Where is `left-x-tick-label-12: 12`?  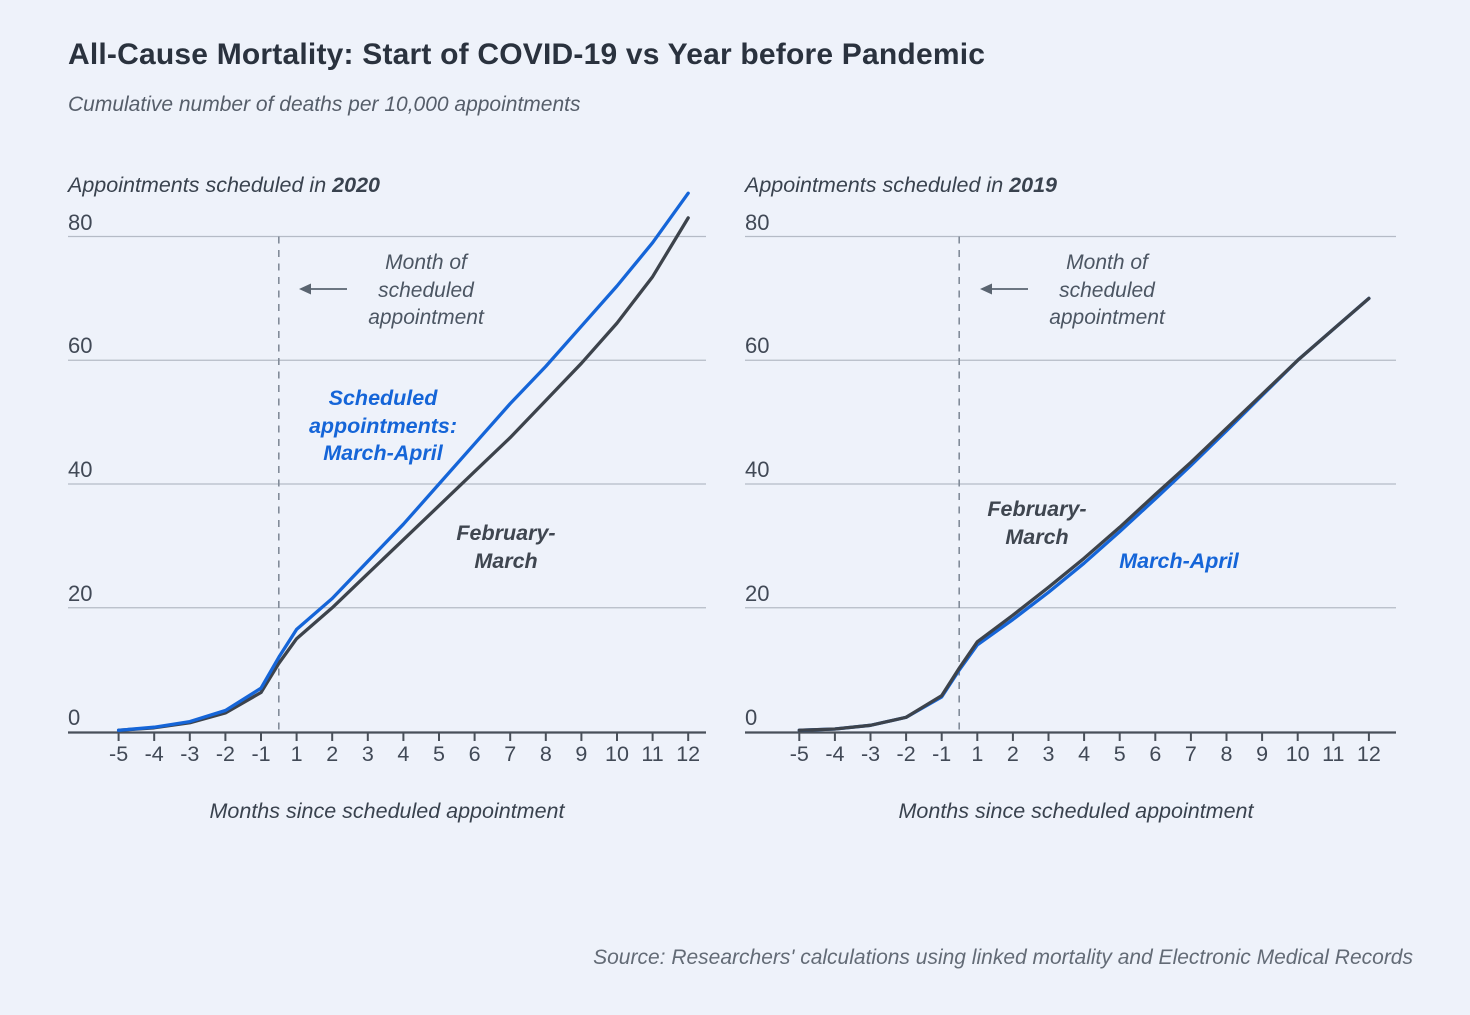 left-x-tick-label-12: 12 is located at coordinates (688, 754).